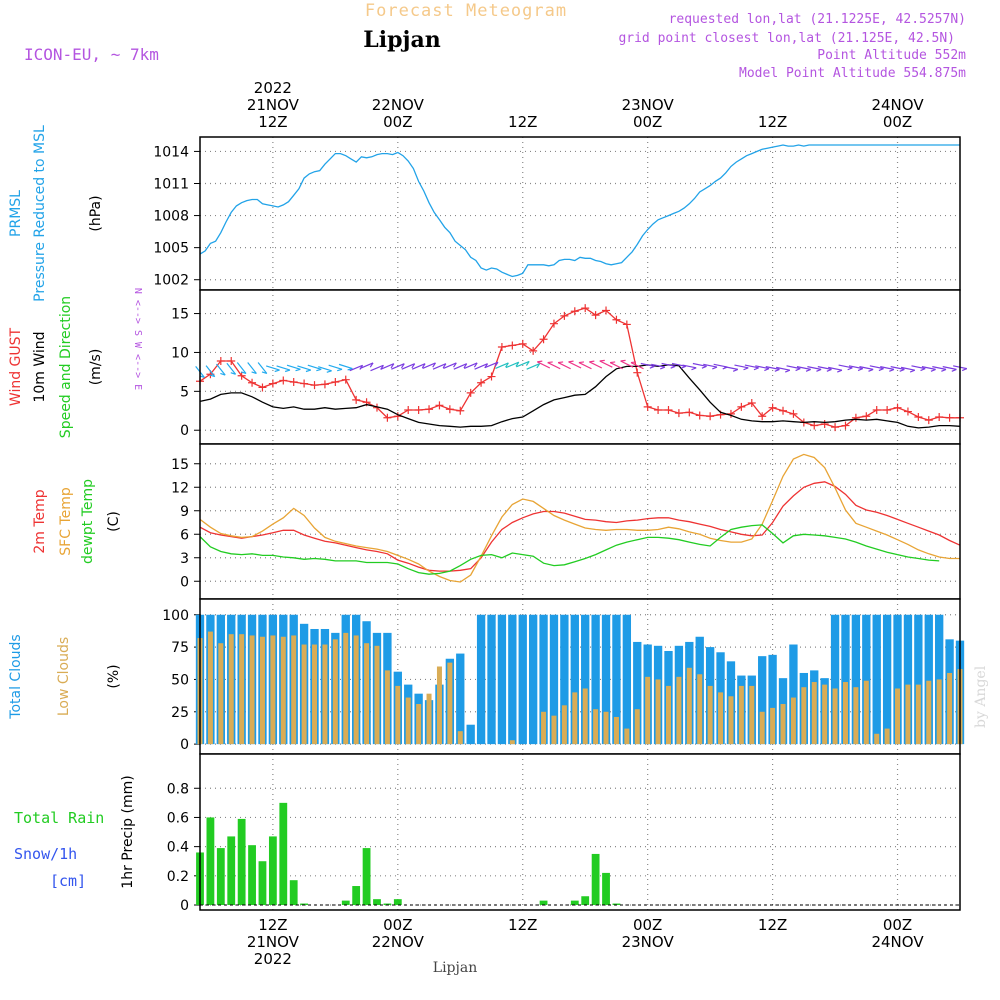 The width and height of the screenshot is (1000, 1000). What do you see at coordinates (114, 521) in the screenshot?
I see `panel-label-temp: (C)` at bounding box center [114, 521].